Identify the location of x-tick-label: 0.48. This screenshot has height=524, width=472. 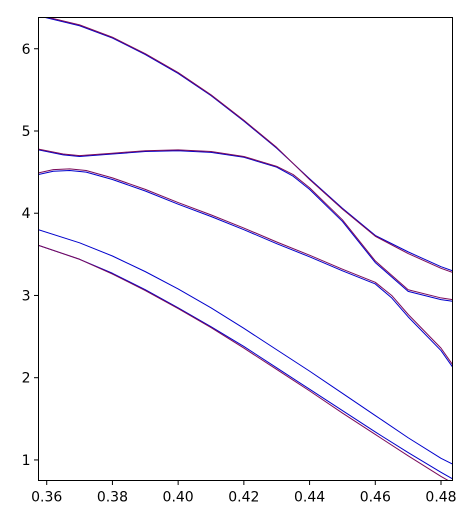
(440, 498).